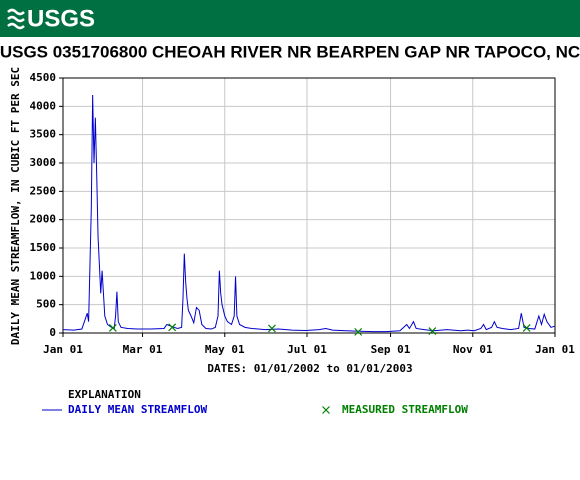  I want to click on legend-title: EXPLANATION, so click(104, 394).